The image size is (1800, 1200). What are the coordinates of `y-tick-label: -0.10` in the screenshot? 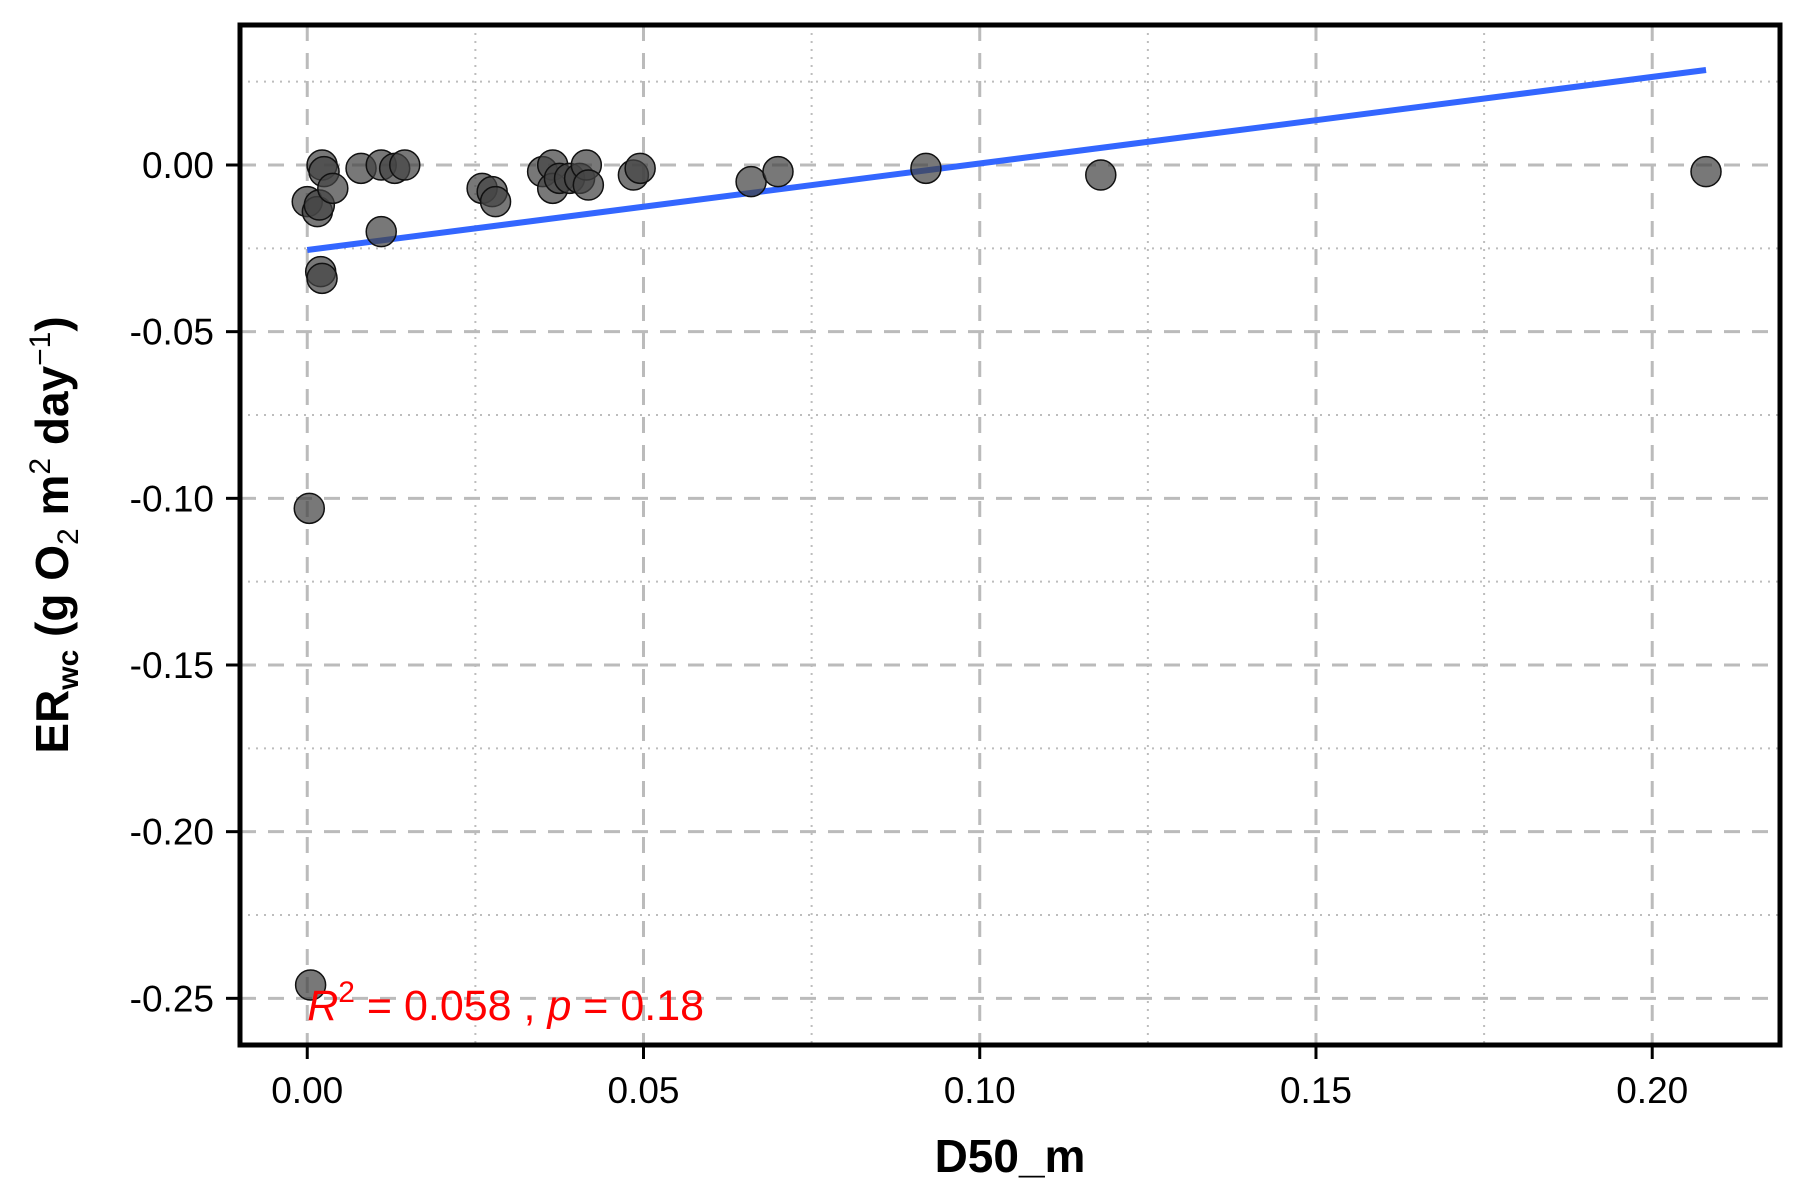 It's located at (172, 498).